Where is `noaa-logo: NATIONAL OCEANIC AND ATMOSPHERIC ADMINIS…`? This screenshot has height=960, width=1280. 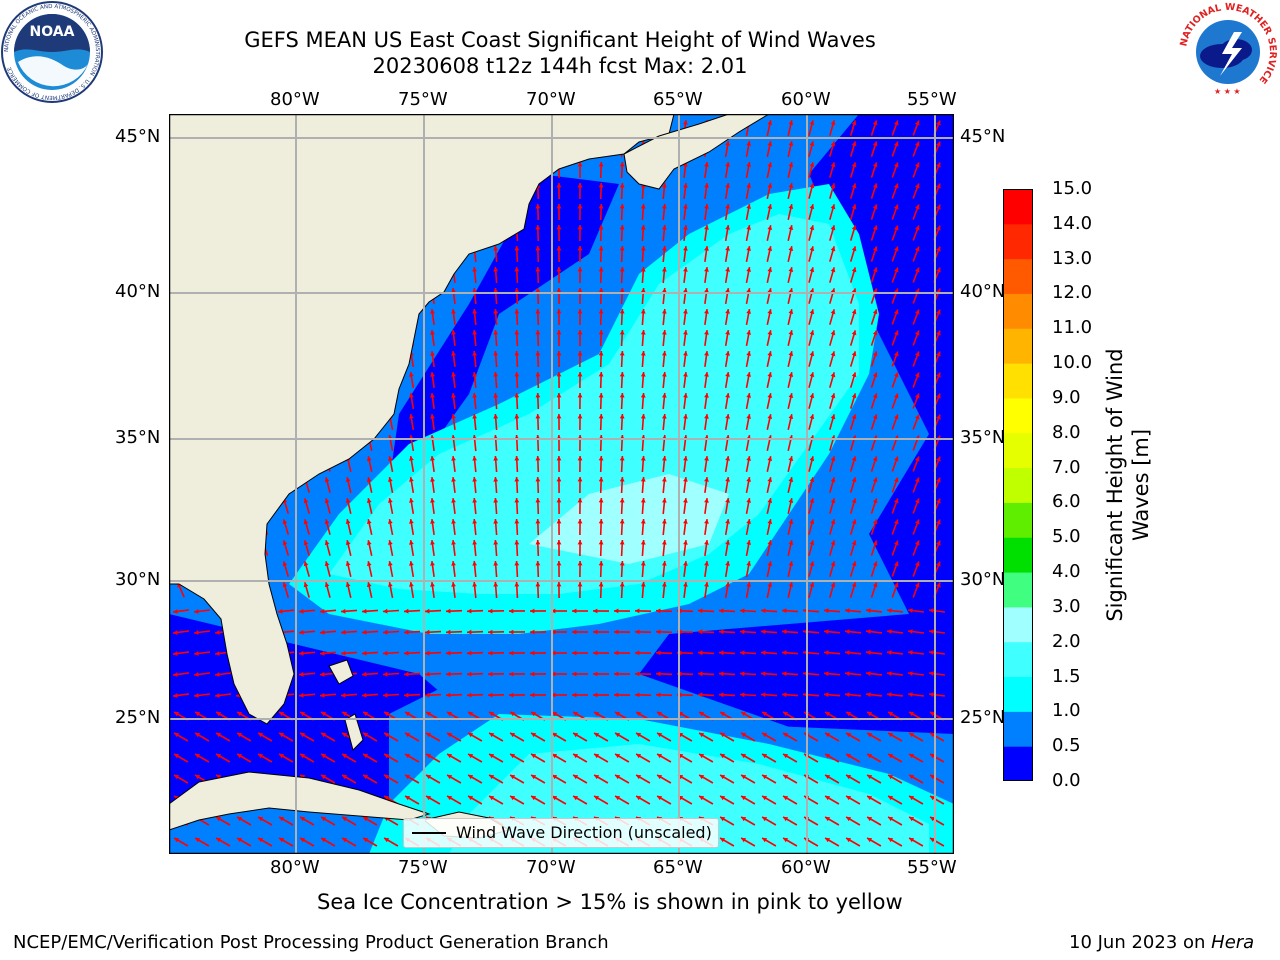
noaa-logo: NATIONAL OCEANIC AND ATMOSPHERIC ADMINIS… is located at coordinates (52, 52).